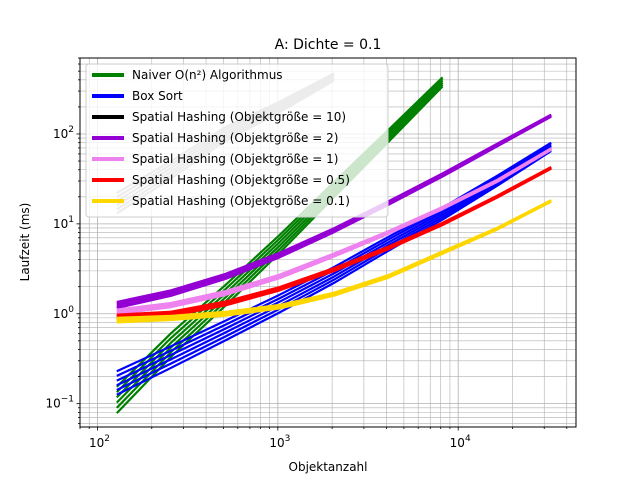 Image resolution: width=640 pixels, height=480 pixels. What do you see at coordinates (460, 442) in the screenshot?
I see `x-tick-label: 10⁴` at bounding box center [460, 442].